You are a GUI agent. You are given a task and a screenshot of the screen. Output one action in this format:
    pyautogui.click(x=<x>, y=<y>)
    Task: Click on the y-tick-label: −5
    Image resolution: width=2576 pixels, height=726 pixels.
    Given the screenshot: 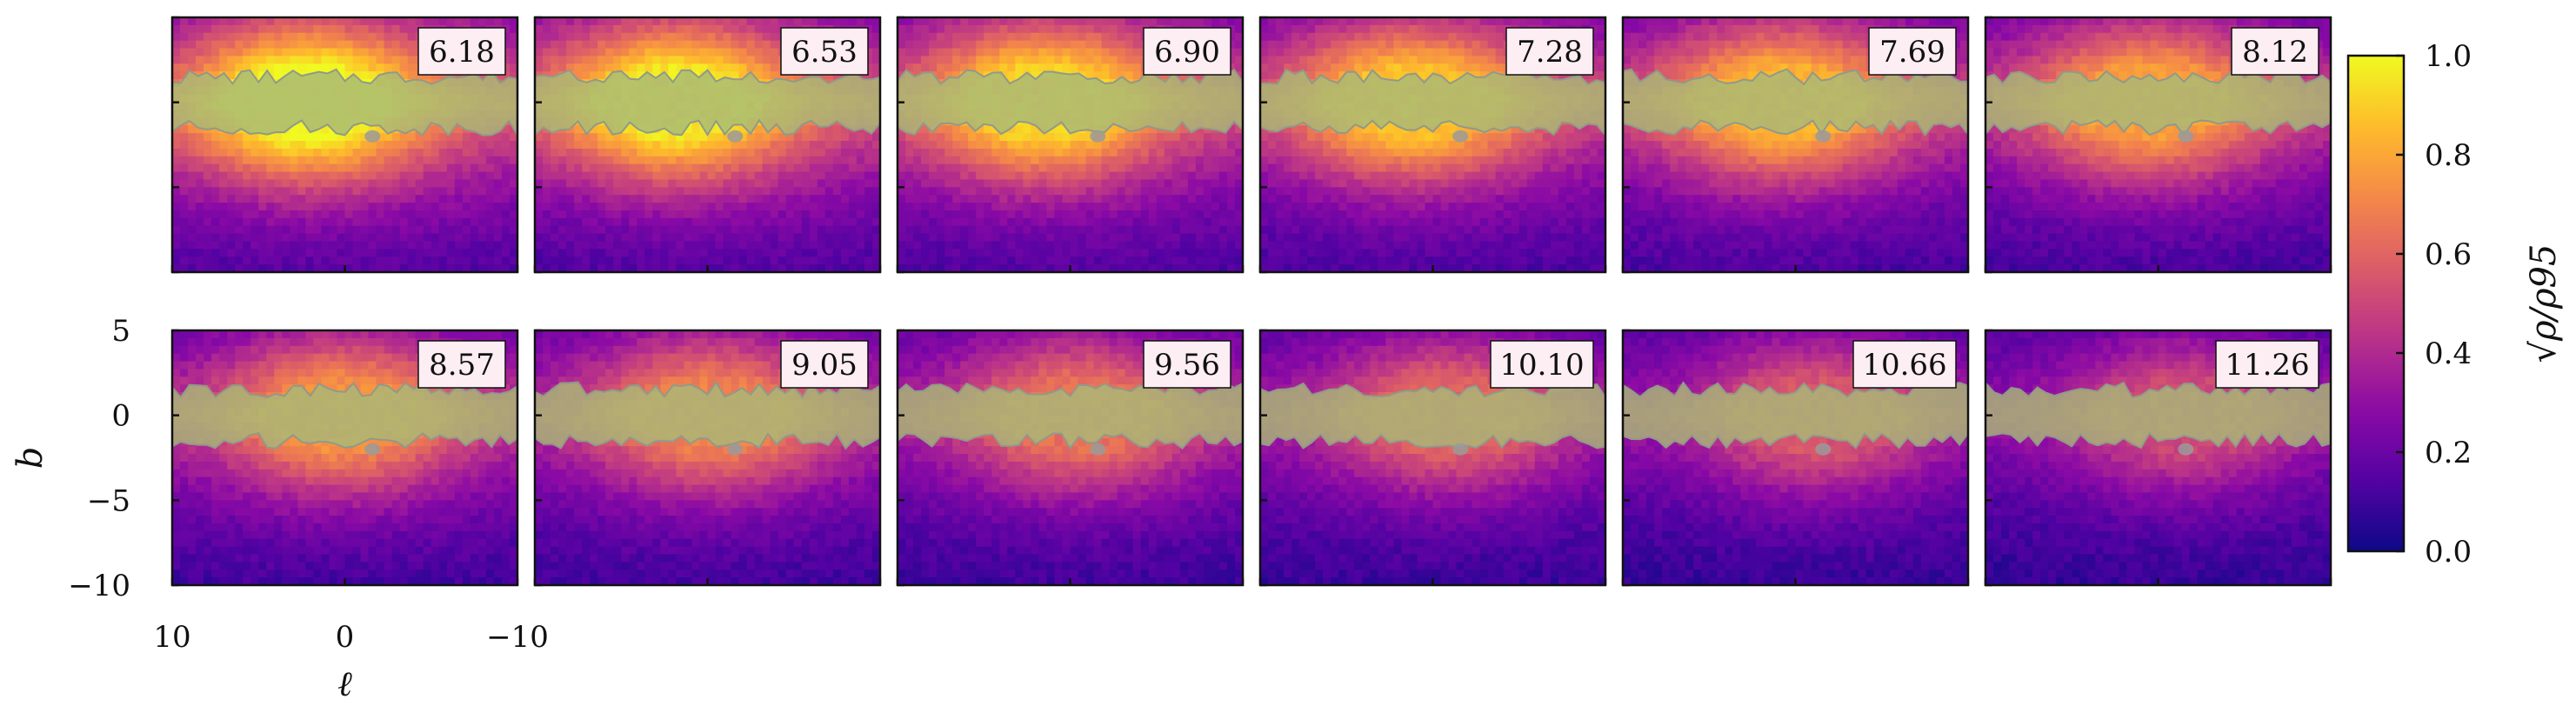 What is the action you would take?
    pyautogui.click(x=108, y=500)
    